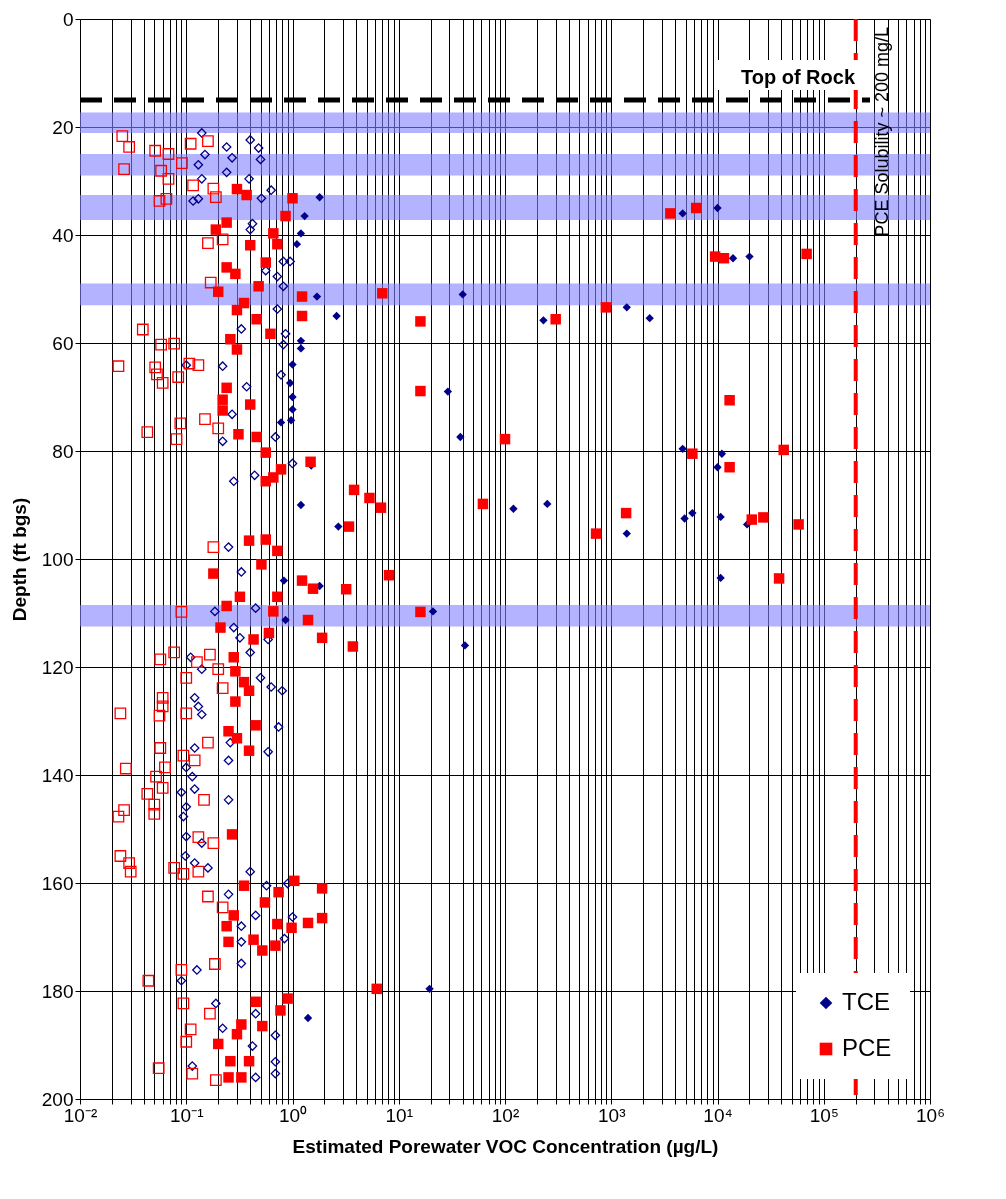  What do you see at coordinates (293, 1115) in the screenshot?
I see `x-tick-label: 10⁰` at bounding box center [293, 1115].